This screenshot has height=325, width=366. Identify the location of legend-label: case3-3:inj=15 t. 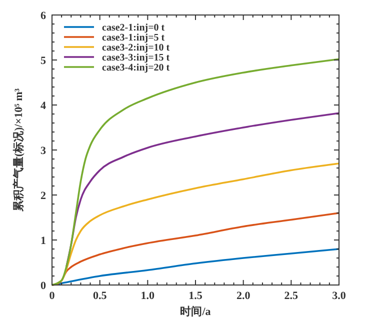
(136, 58).